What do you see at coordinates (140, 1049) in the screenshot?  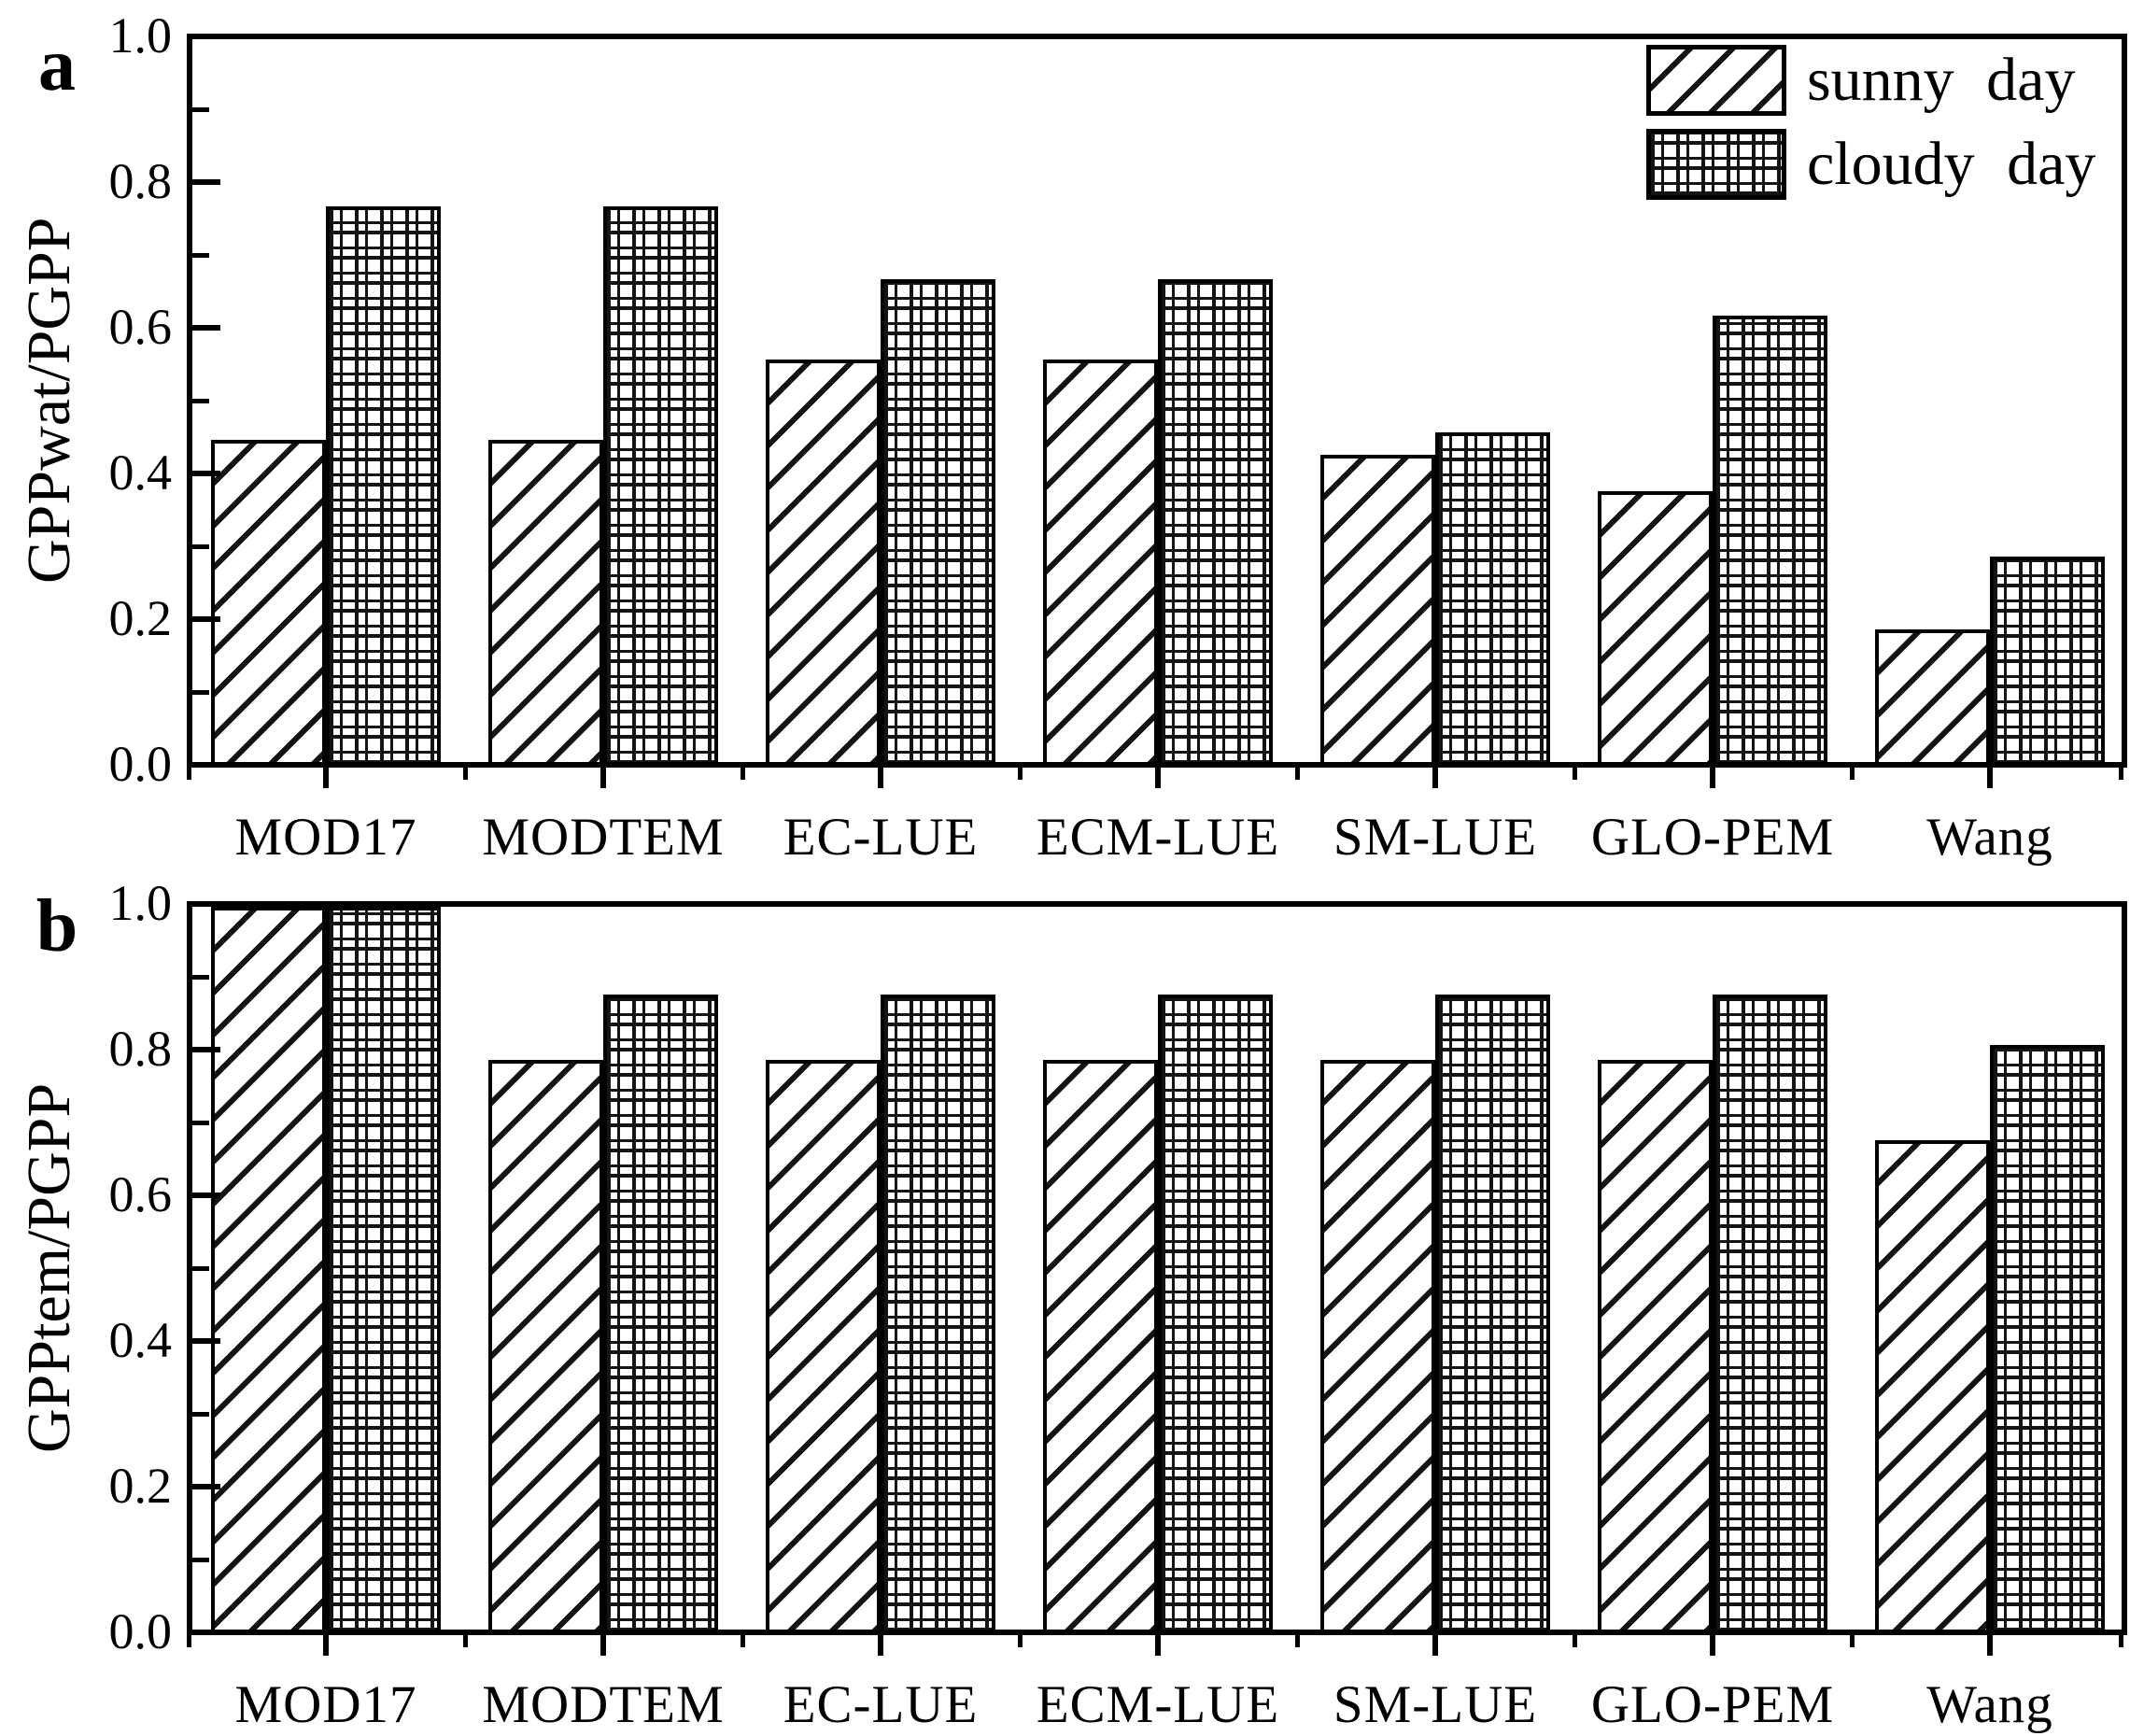 I see `panel-b-y-tick-label: 0.8` at bounding box center [140, 1049].